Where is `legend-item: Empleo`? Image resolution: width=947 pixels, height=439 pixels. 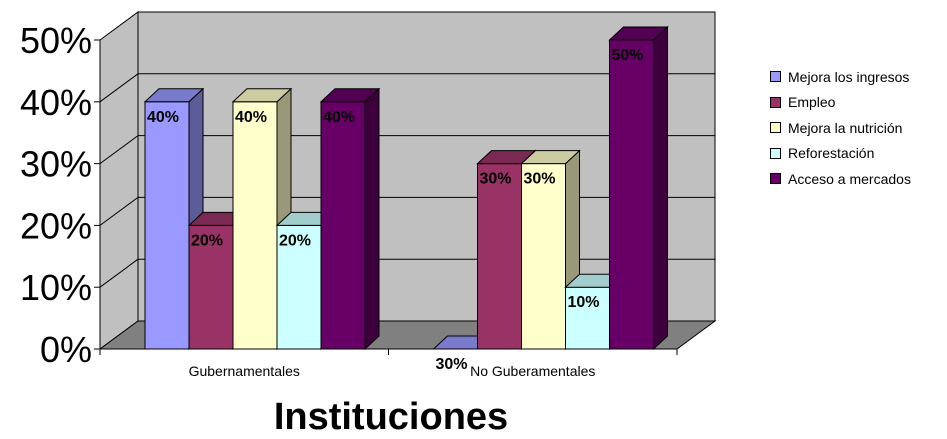
legend-item: Empleo is located at coordinates (840, 103).